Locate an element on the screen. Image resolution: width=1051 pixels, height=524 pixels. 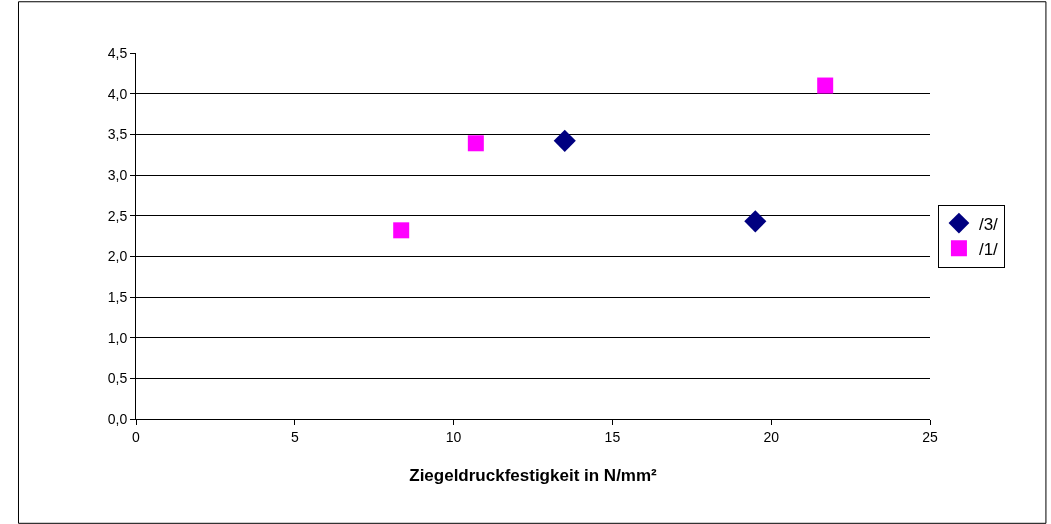
y-tick-label: 2,5 is located at coordinates (117, 215).